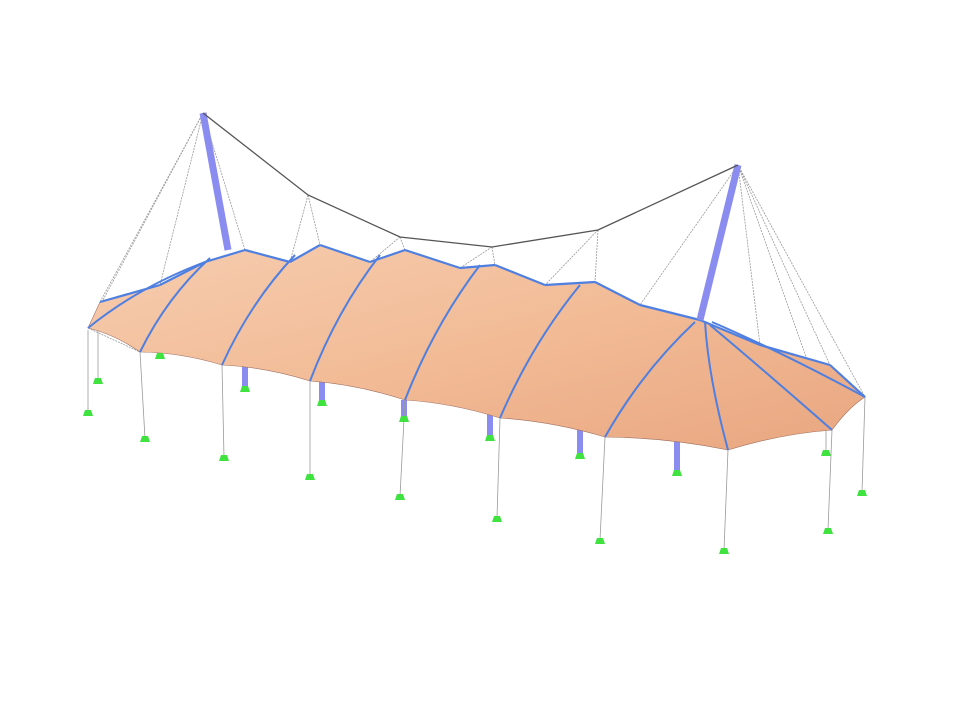 The width and height of the screenshot is (960, 720). Describe the element at coordinates (470, 180) in the screenshot. I see `ridge-cable` at that location.